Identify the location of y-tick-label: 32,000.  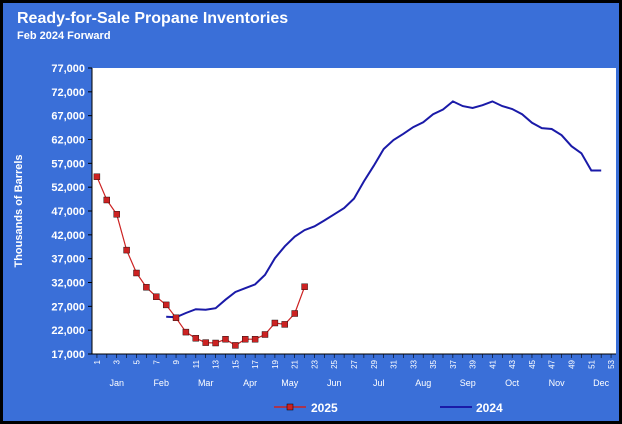
(68, 284).